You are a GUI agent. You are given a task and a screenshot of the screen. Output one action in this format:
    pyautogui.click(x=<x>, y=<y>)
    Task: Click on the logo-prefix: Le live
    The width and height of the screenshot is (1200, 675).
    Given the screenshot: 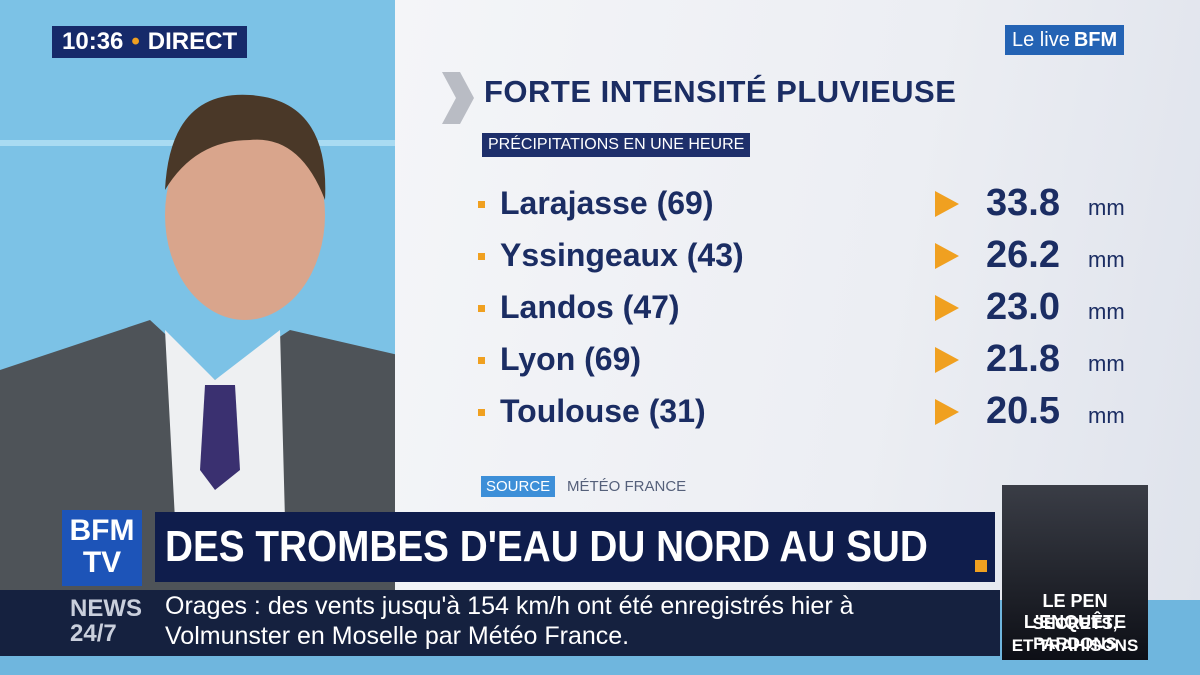 What is the action you would take?
    pyautogui.click(x=1041, y=39)
    